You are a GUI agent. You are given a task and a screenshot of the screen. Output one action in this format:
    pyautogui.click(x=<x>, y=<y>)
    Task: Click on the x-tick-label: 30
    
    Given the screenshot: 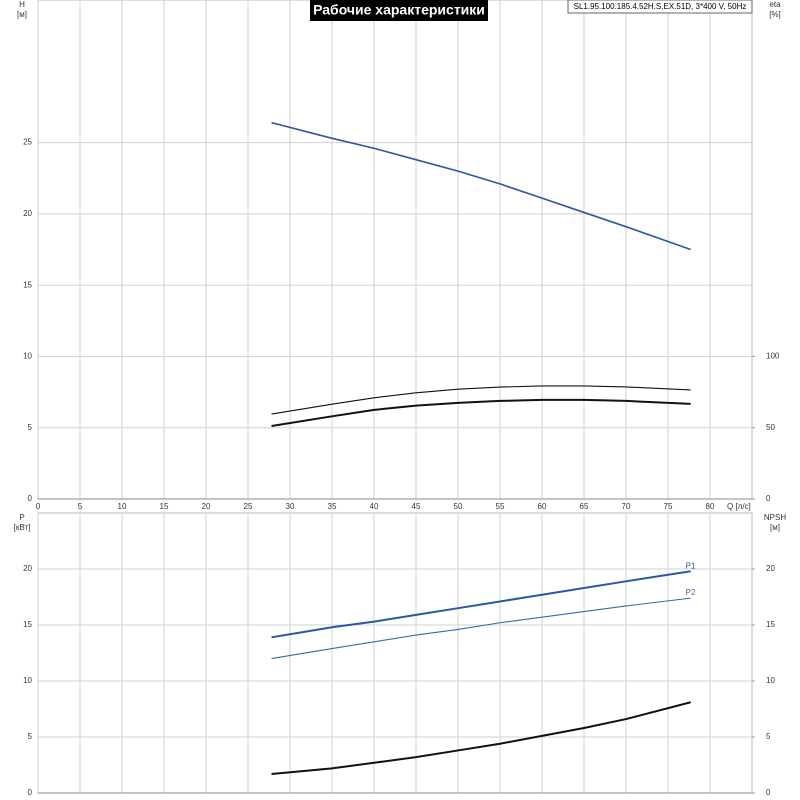 What is the action you would take?
    pyautogui.click(x=290, y=506)
    